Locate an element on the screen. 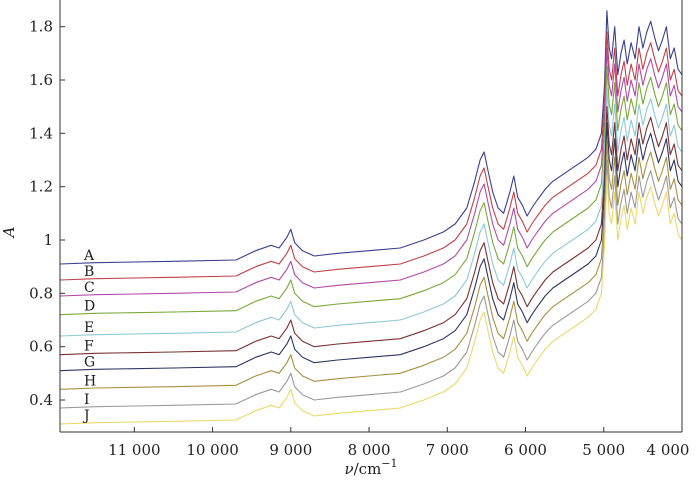 The width and height of the screenshot is (700, 483). x-axis-title-unit: /cm is located at coordinates (368, 469).